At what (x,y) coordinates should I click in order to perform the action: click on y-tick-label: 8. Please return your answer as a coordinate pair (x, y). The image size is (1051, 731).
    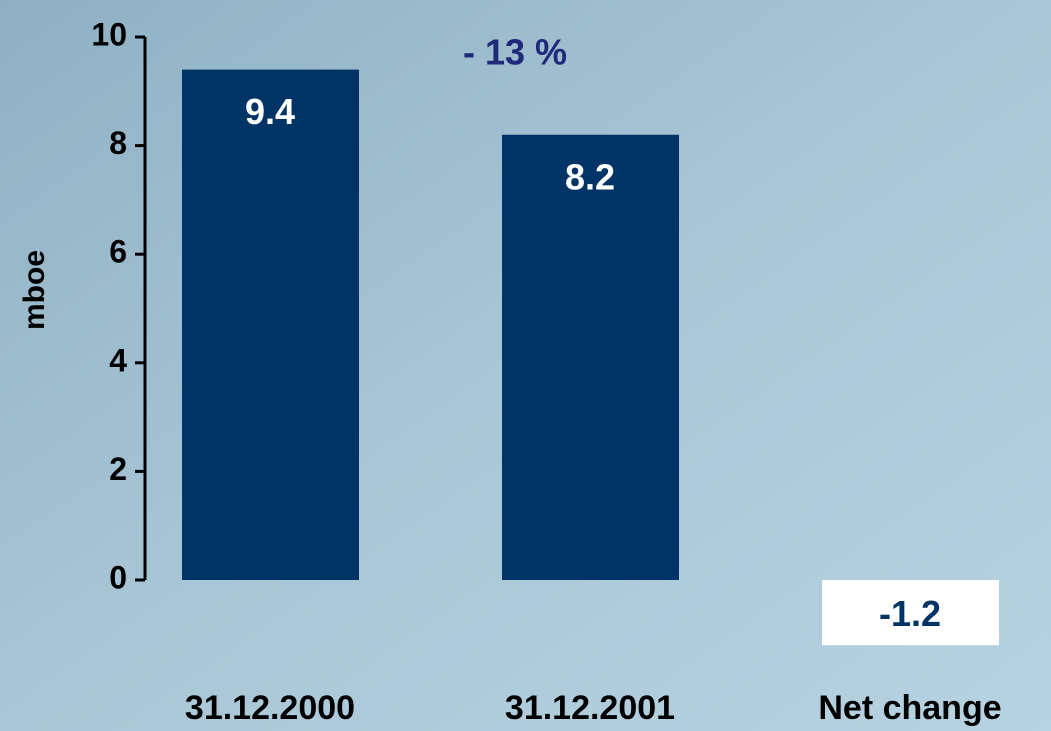
    Looking at the image, I should click on (118, 143).